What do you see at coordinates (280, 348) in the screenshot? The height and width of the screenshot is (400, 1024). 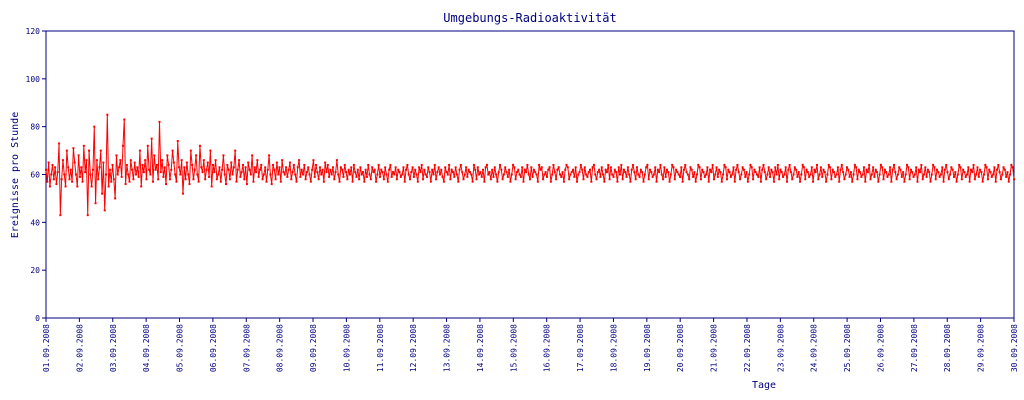 I see `x-tick-label: 08.09.2008` at bounding box center [280, 348].